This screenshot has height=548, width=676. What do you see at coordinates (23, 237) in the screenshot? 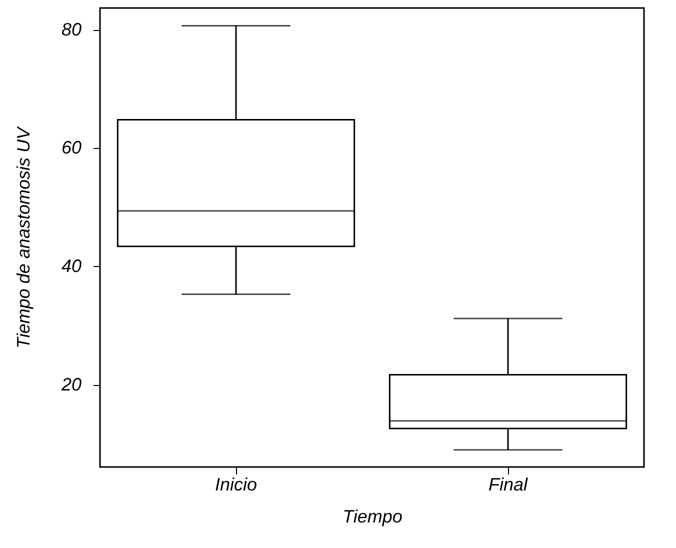
I see `y-axis-title: Tiempo de anastomosis UV` at bounding box center [23, 237].